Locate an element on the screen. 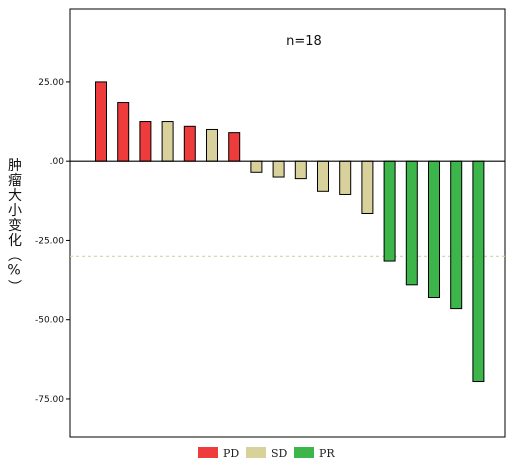  legend: PD SD PR is located at coordinates (266, 453).